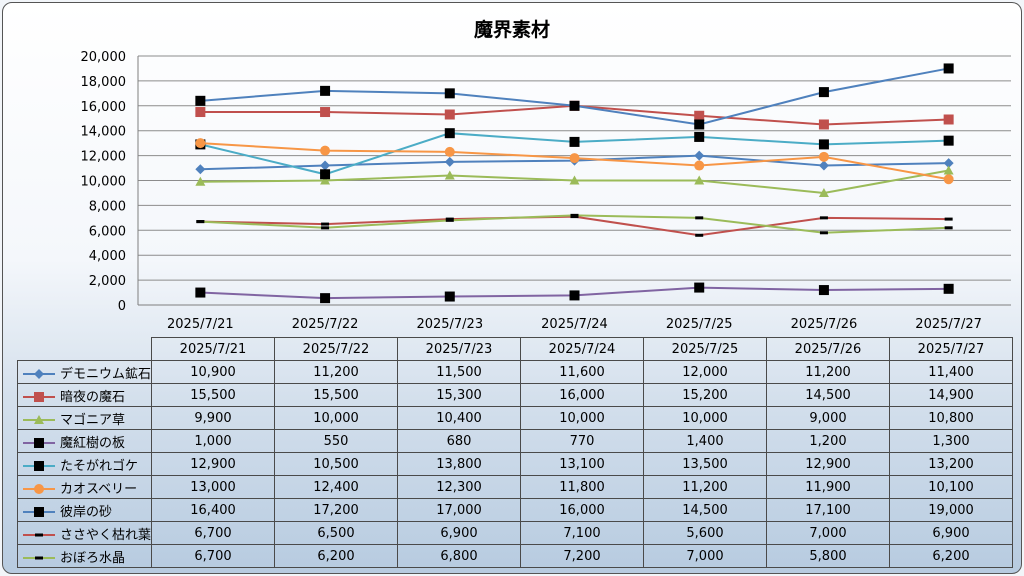  I want to click on x-tick-label: 2025/7/25, so click(699, 324).